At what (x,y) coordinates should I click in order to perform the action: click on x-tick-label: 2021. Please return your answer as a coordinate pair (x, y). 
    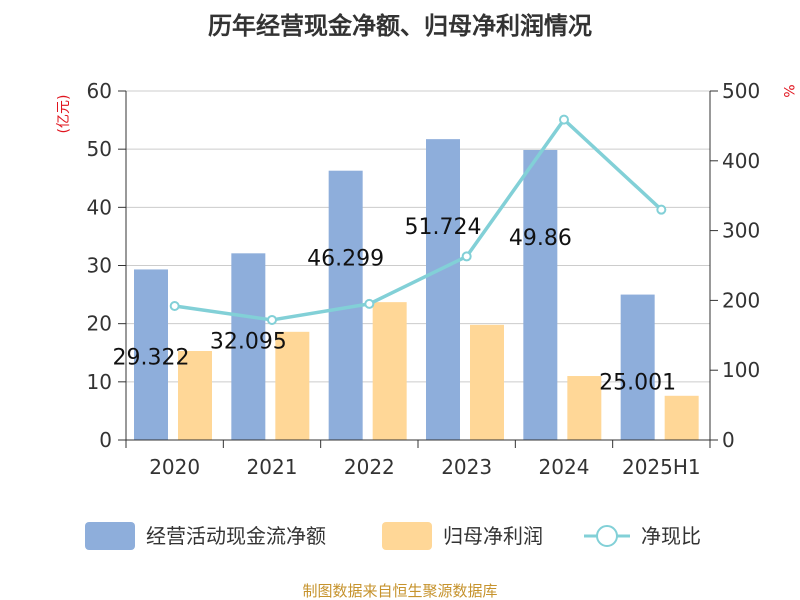
    Looking at the image, I should click on (272, 467).